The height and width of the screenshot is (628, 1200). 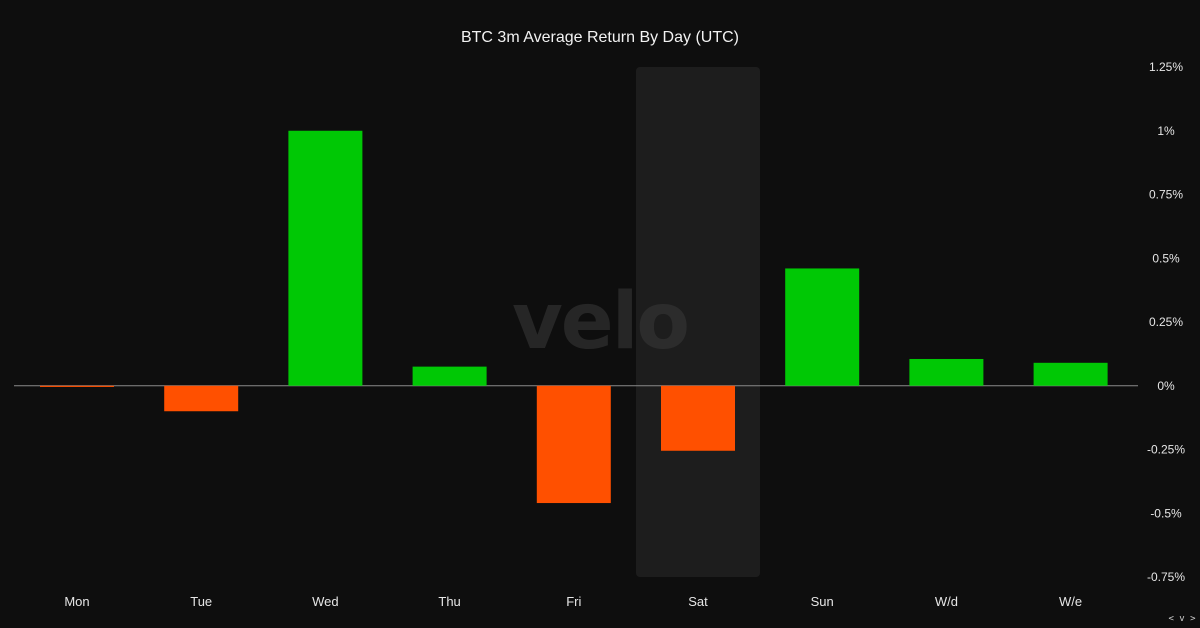 I want to click on y-axis: 1.25% 1% 0.75% 0.5% 0.25% 0% -0.25% -0.5% -0.75%, so click(x=1166, y=322).